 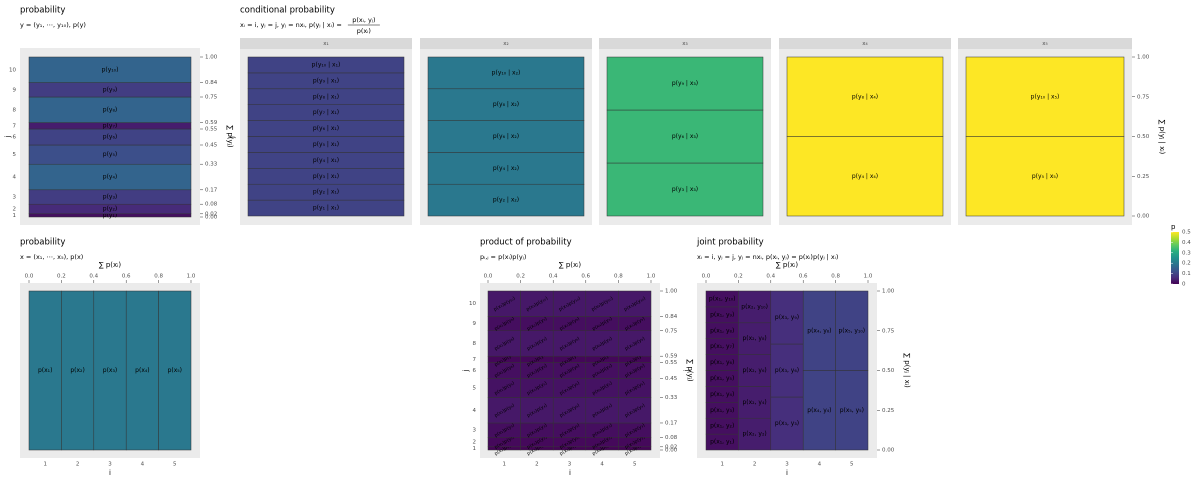 What do you see at coordinates (671, 447) in the screenshot?
I see `y2-tick-label: 0.02` at bounding box center [671, 447].